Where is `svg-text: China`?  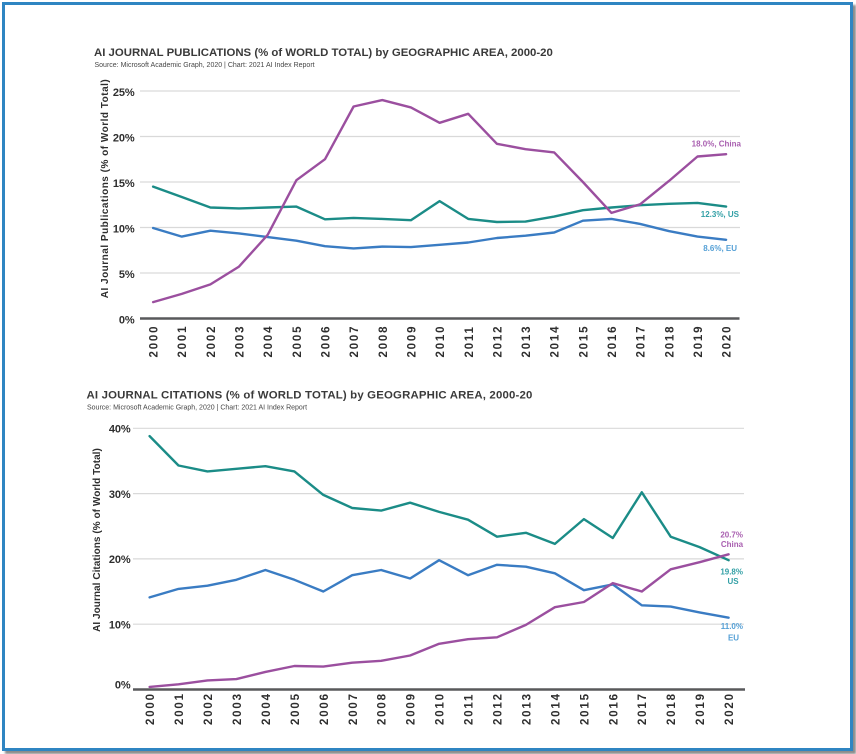
svg-text: China is located at coordinates (732, 544).